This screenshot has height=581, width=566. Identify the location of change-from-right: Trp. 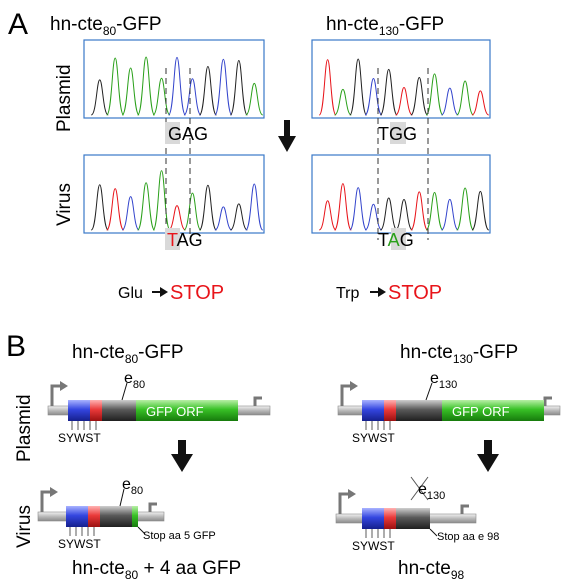
(348, 293).